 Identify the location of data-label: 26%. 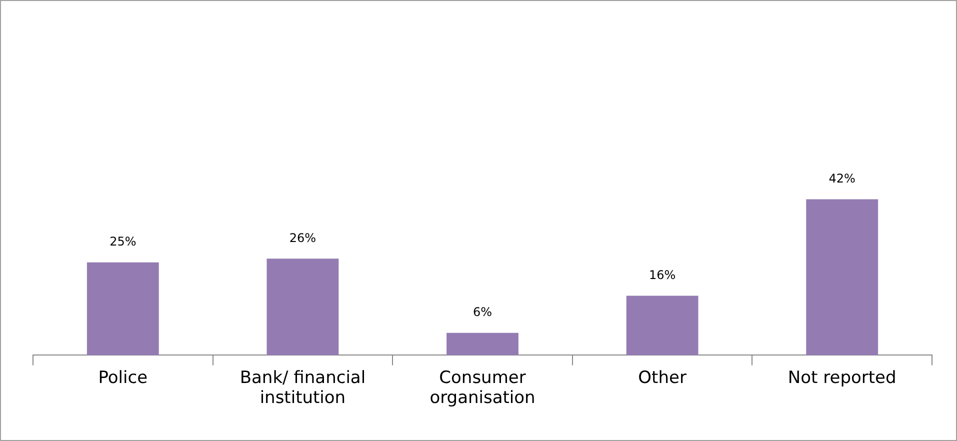
(302, 237).